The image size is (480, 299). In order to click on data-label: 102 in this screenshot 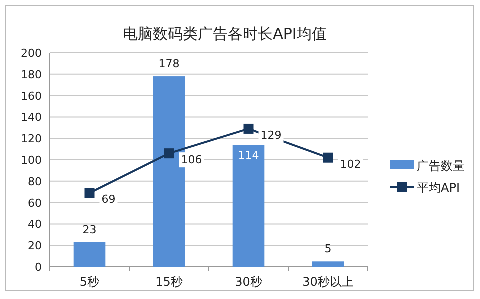, I will do `click(351, 164)`.